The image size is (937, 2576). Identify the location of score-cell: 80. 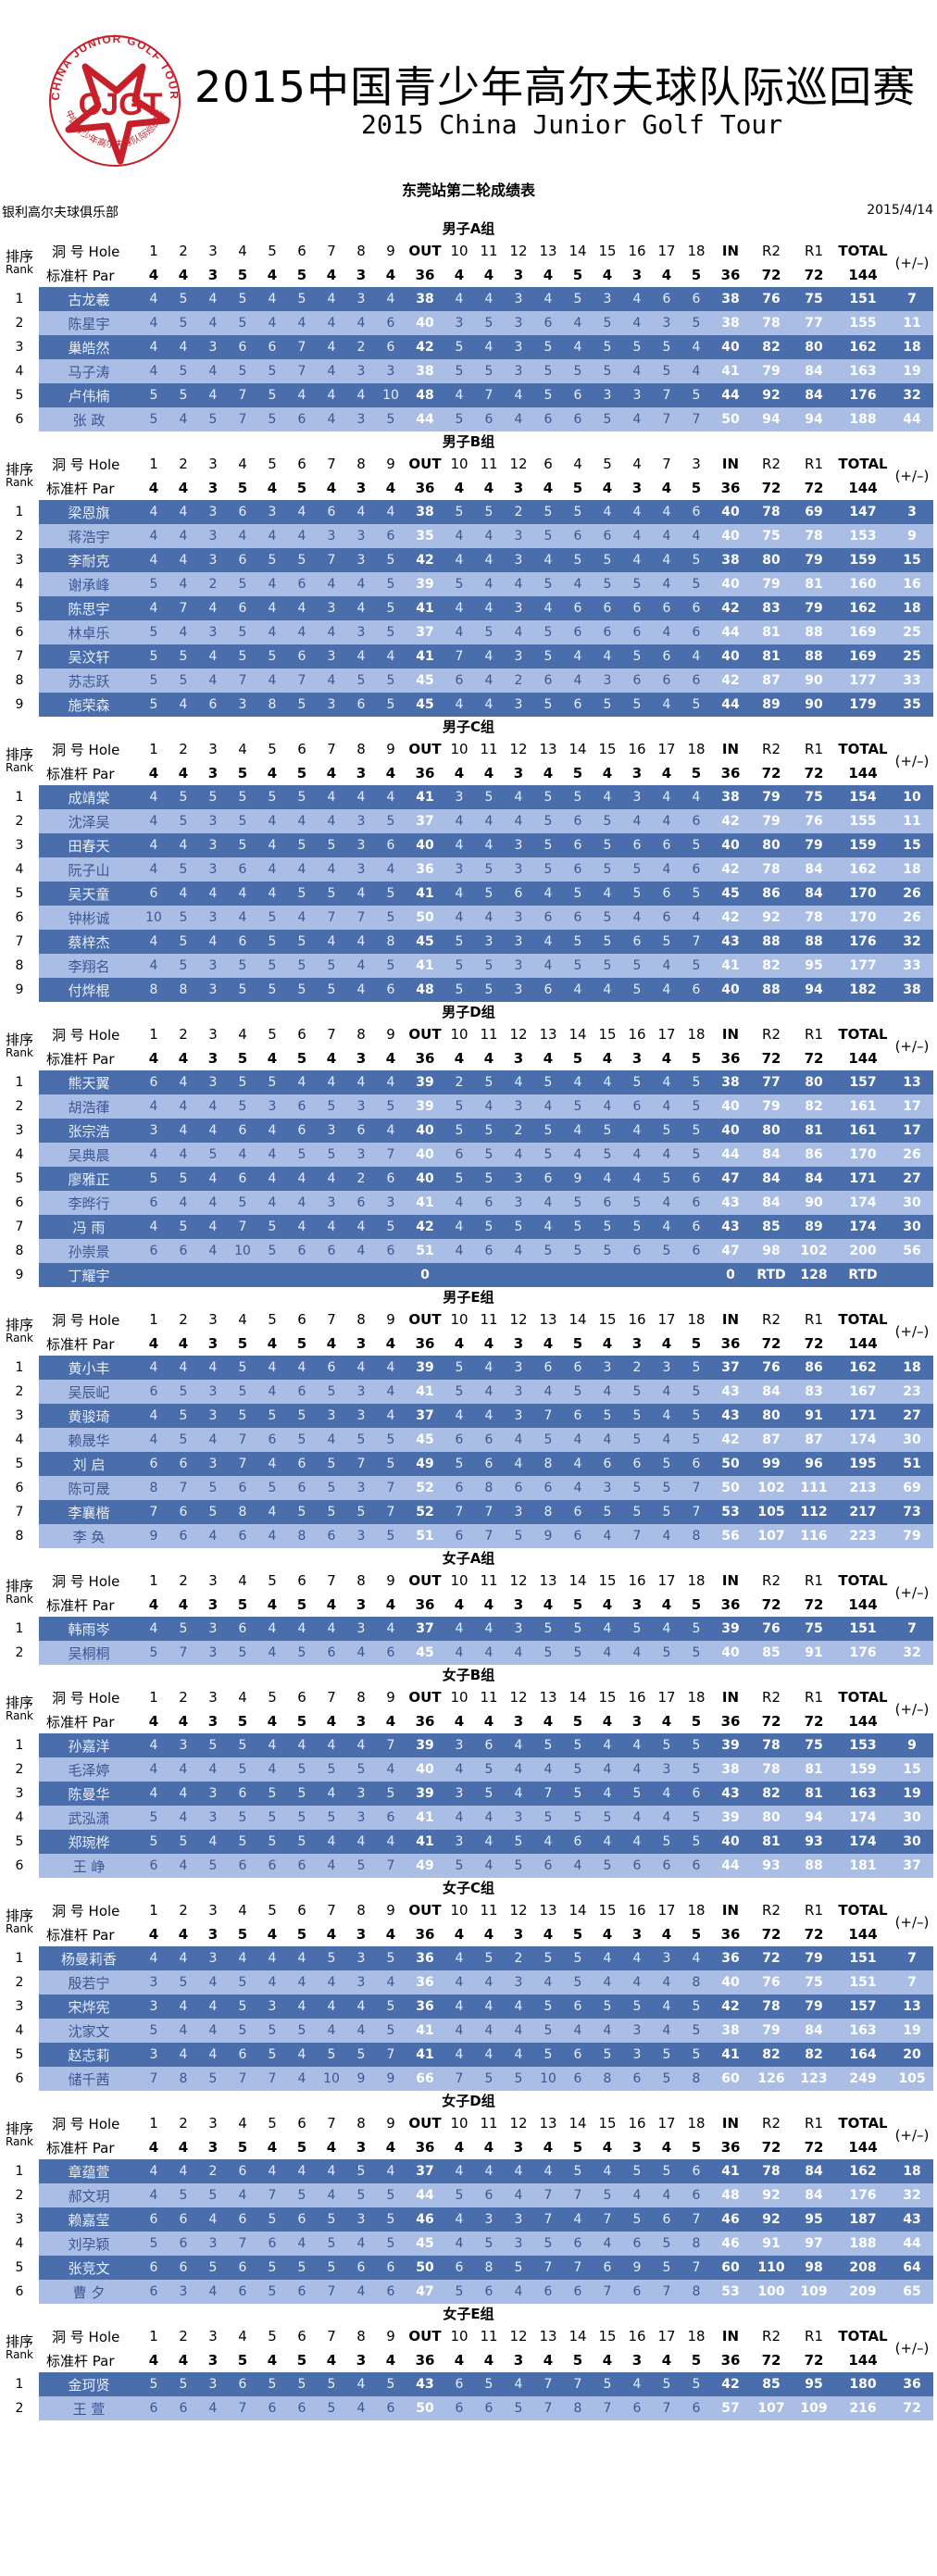
(772, 1416).